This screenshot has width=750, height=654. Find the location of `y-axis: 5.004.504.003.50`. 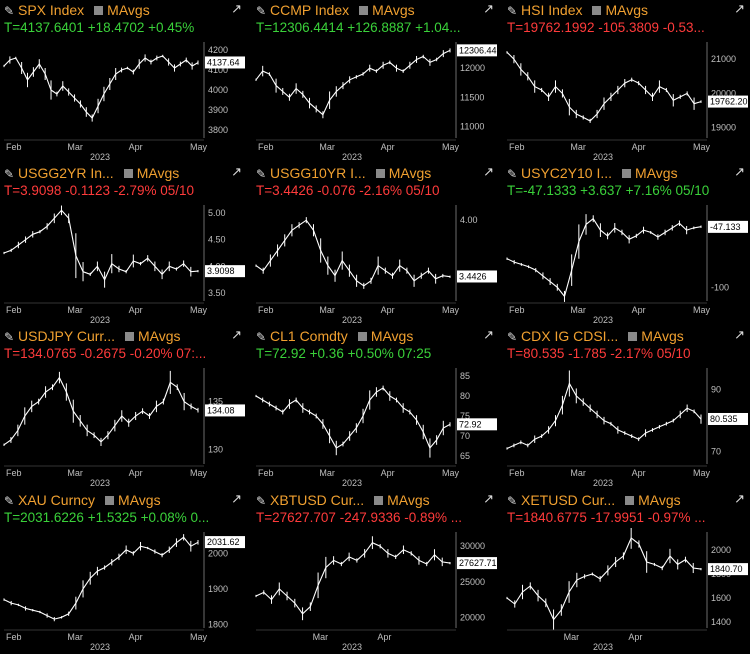

y-axis: 5.004.504.003.50 is located at coordinates (214, 253).